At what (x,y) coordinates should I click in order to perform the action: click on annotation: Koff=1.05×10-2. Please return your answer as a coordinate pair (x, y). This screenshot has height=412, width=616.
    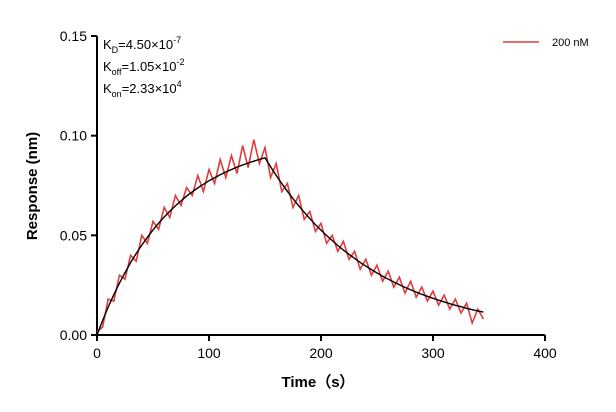
    Looking at the image, I should click on (143, 67).